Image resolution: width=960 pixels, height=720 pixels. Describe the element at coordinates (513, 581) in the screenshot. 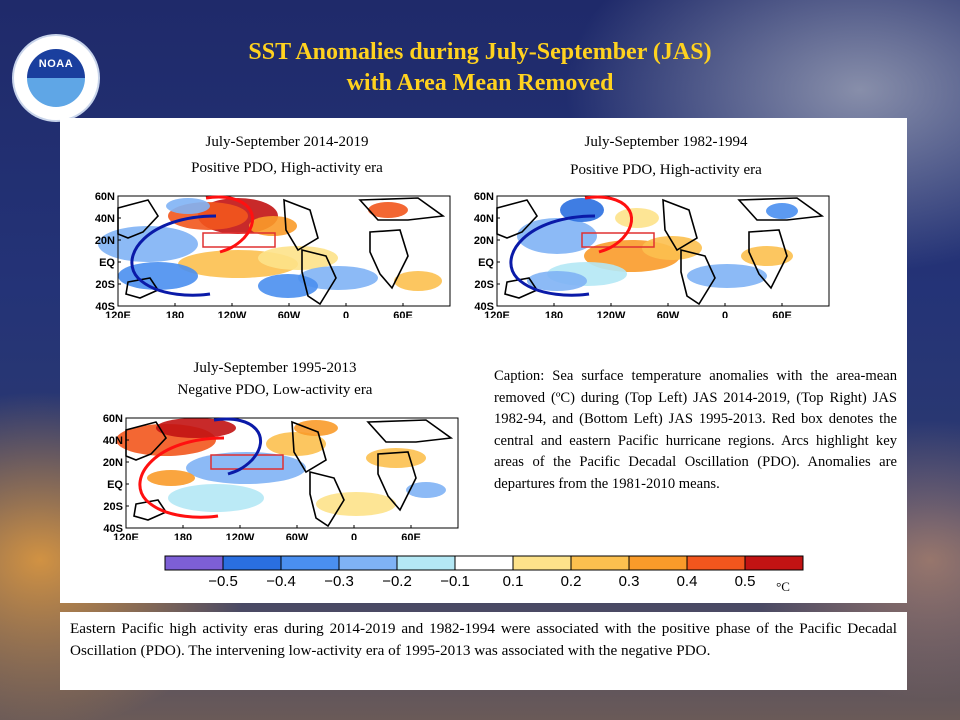

I see `colorbar-label: 0.1` at that location.